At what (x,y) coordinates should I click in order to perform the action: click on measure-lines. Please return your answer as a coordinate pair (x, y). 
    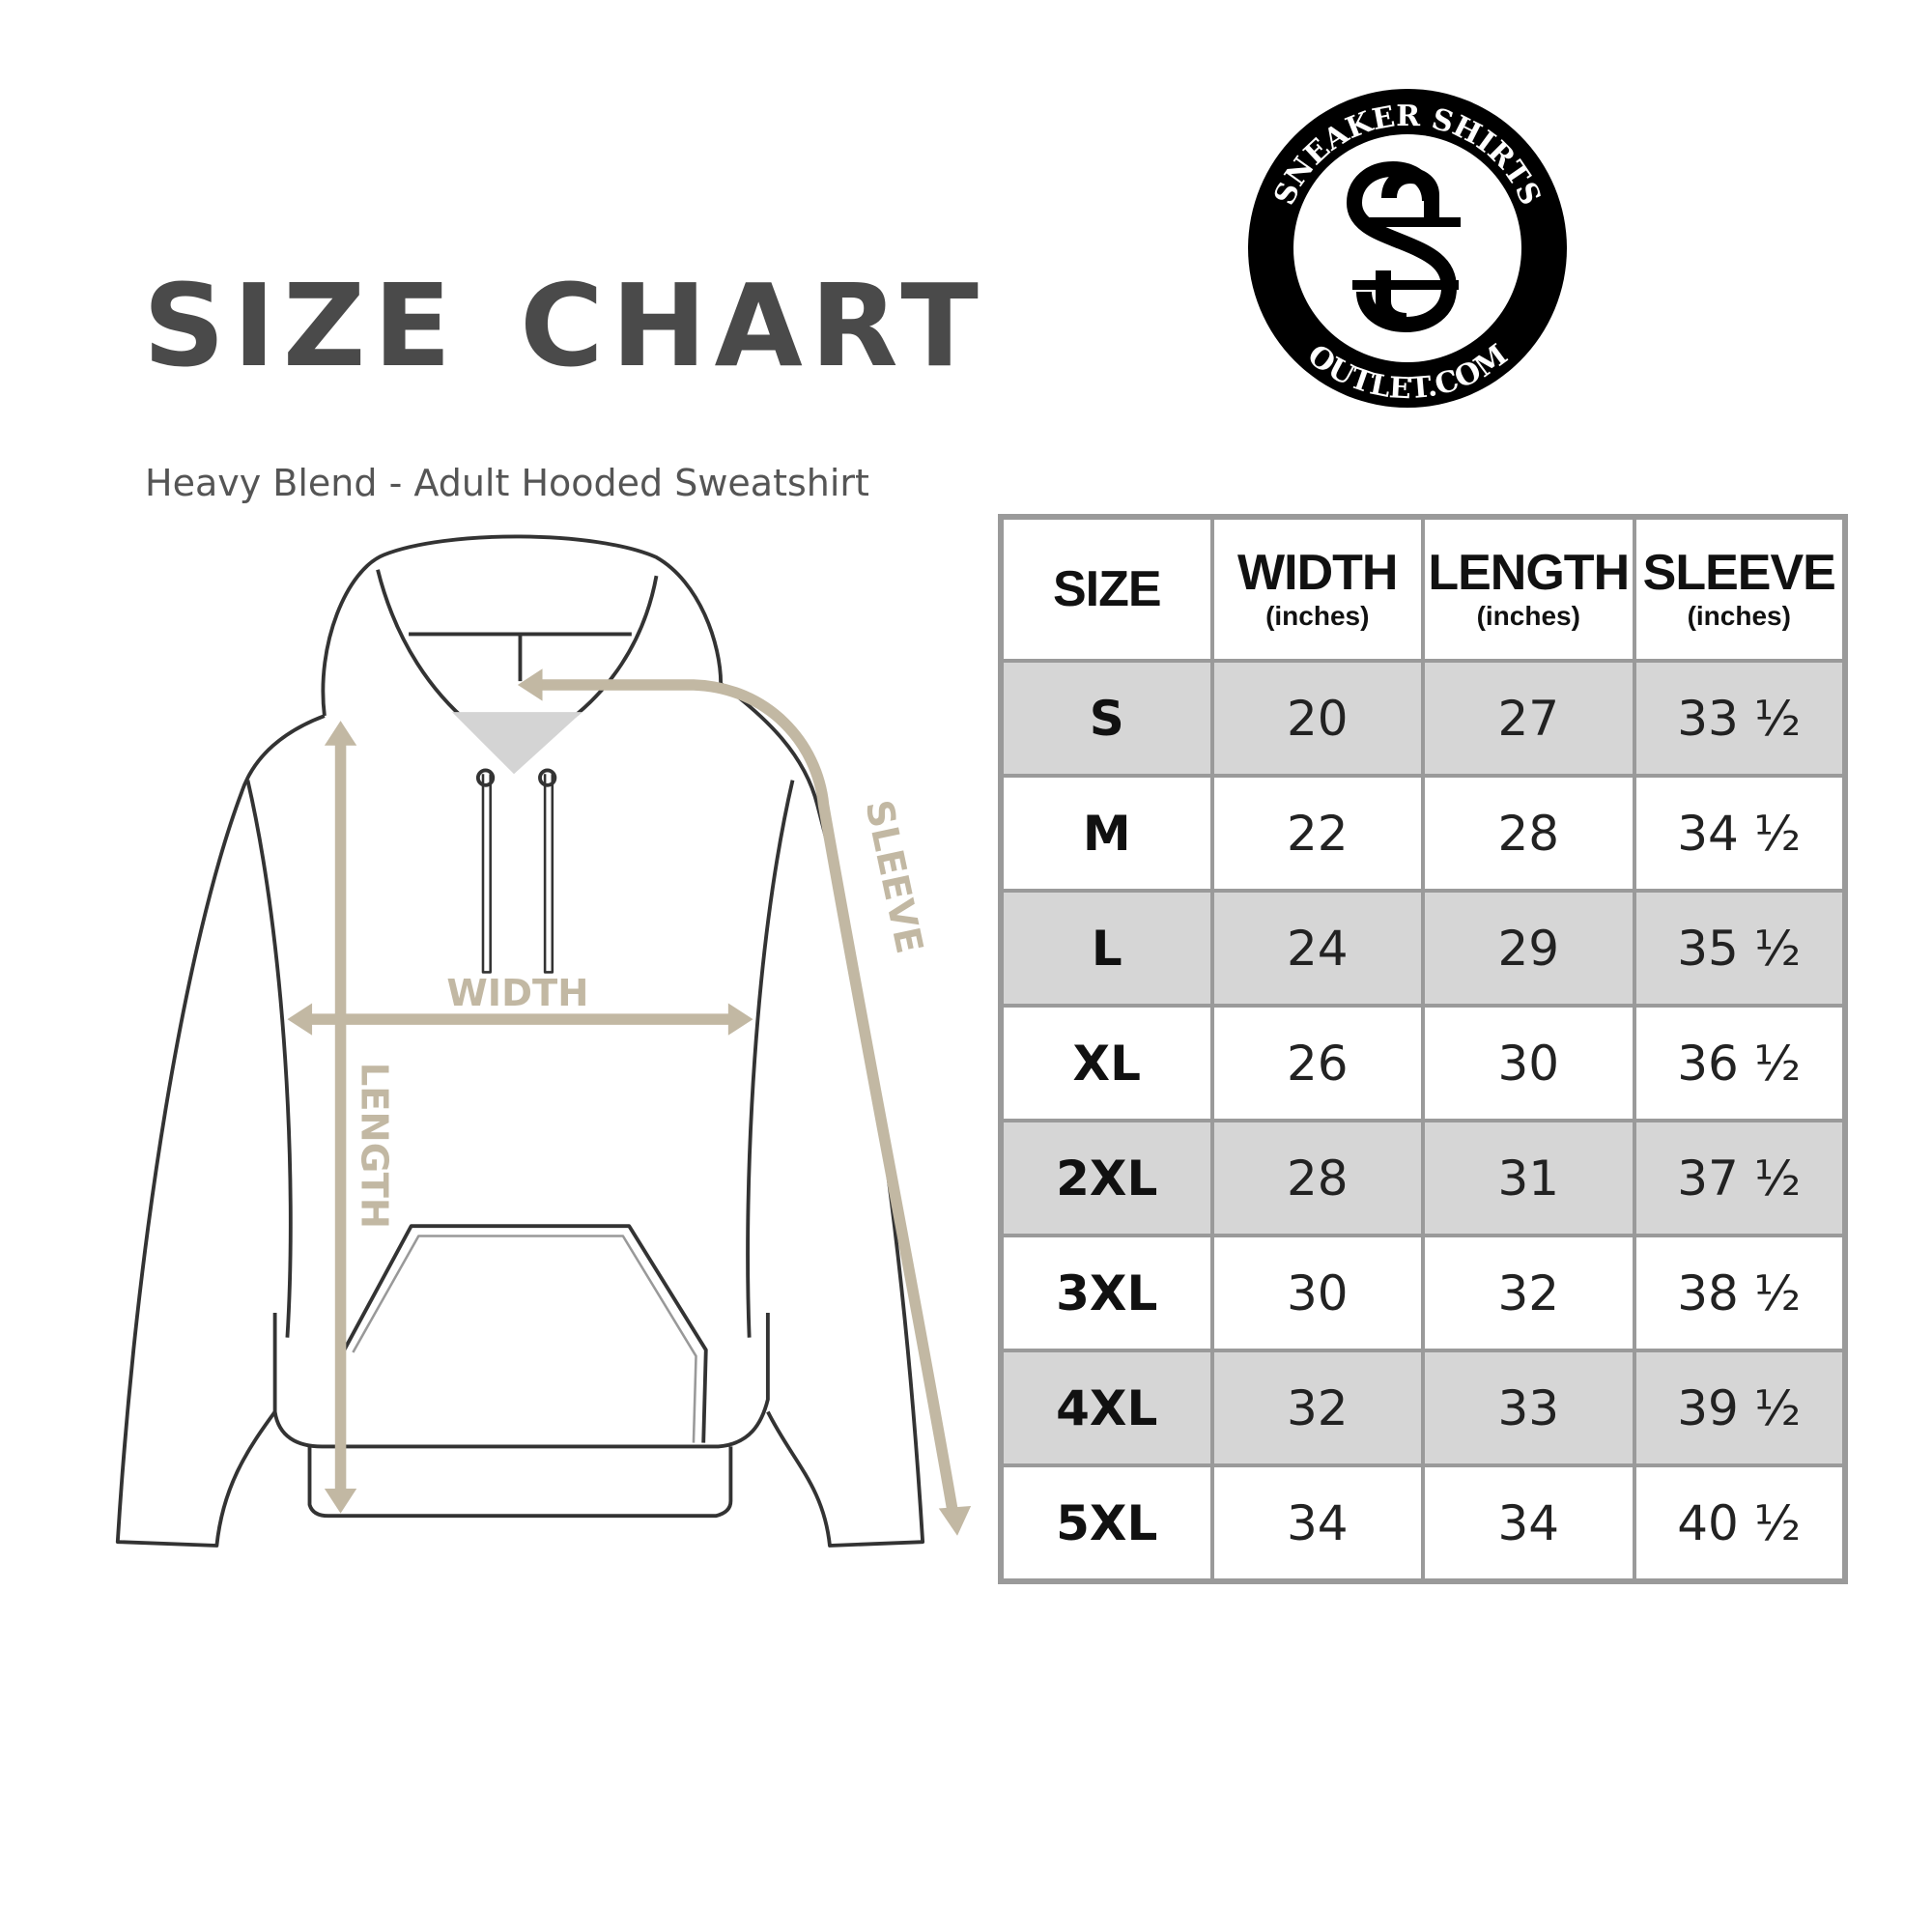
    Looking at the image, I should click on (628, 1101).